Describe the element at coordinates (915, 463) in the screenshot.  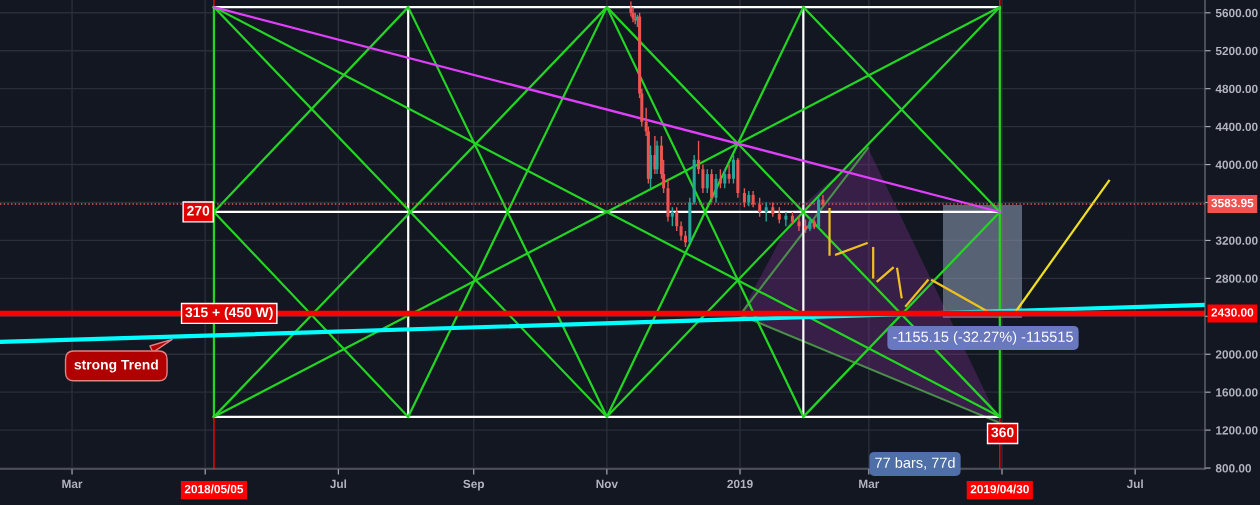
I see `annotation: 77 bars, 77d` at that location.